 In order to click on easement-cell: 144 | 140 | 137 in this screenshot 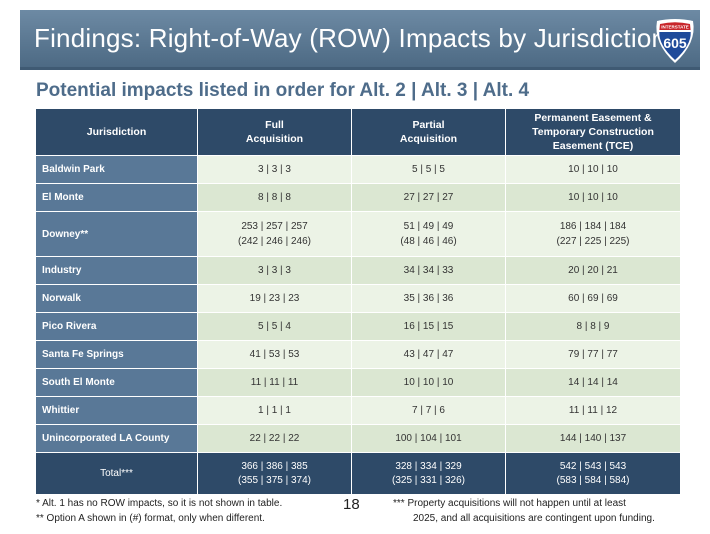, I will do `click(593, 438)`.